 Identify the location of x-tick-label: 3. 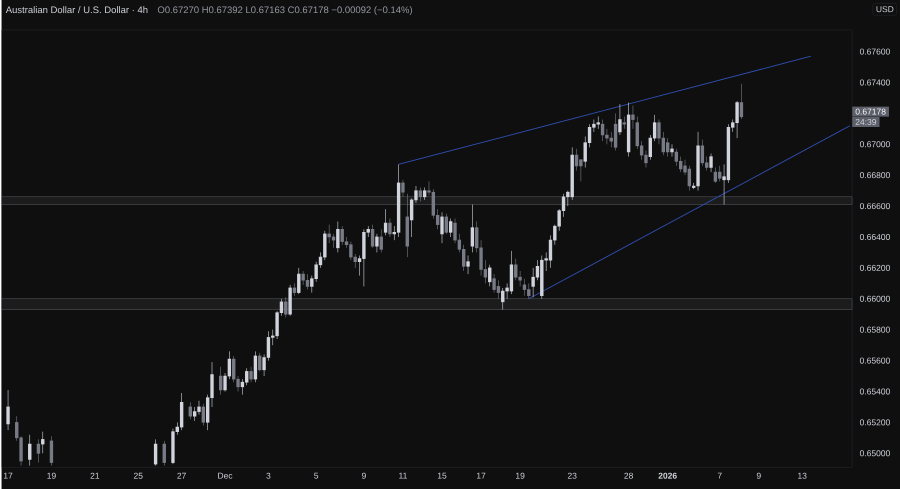
(268, 475).